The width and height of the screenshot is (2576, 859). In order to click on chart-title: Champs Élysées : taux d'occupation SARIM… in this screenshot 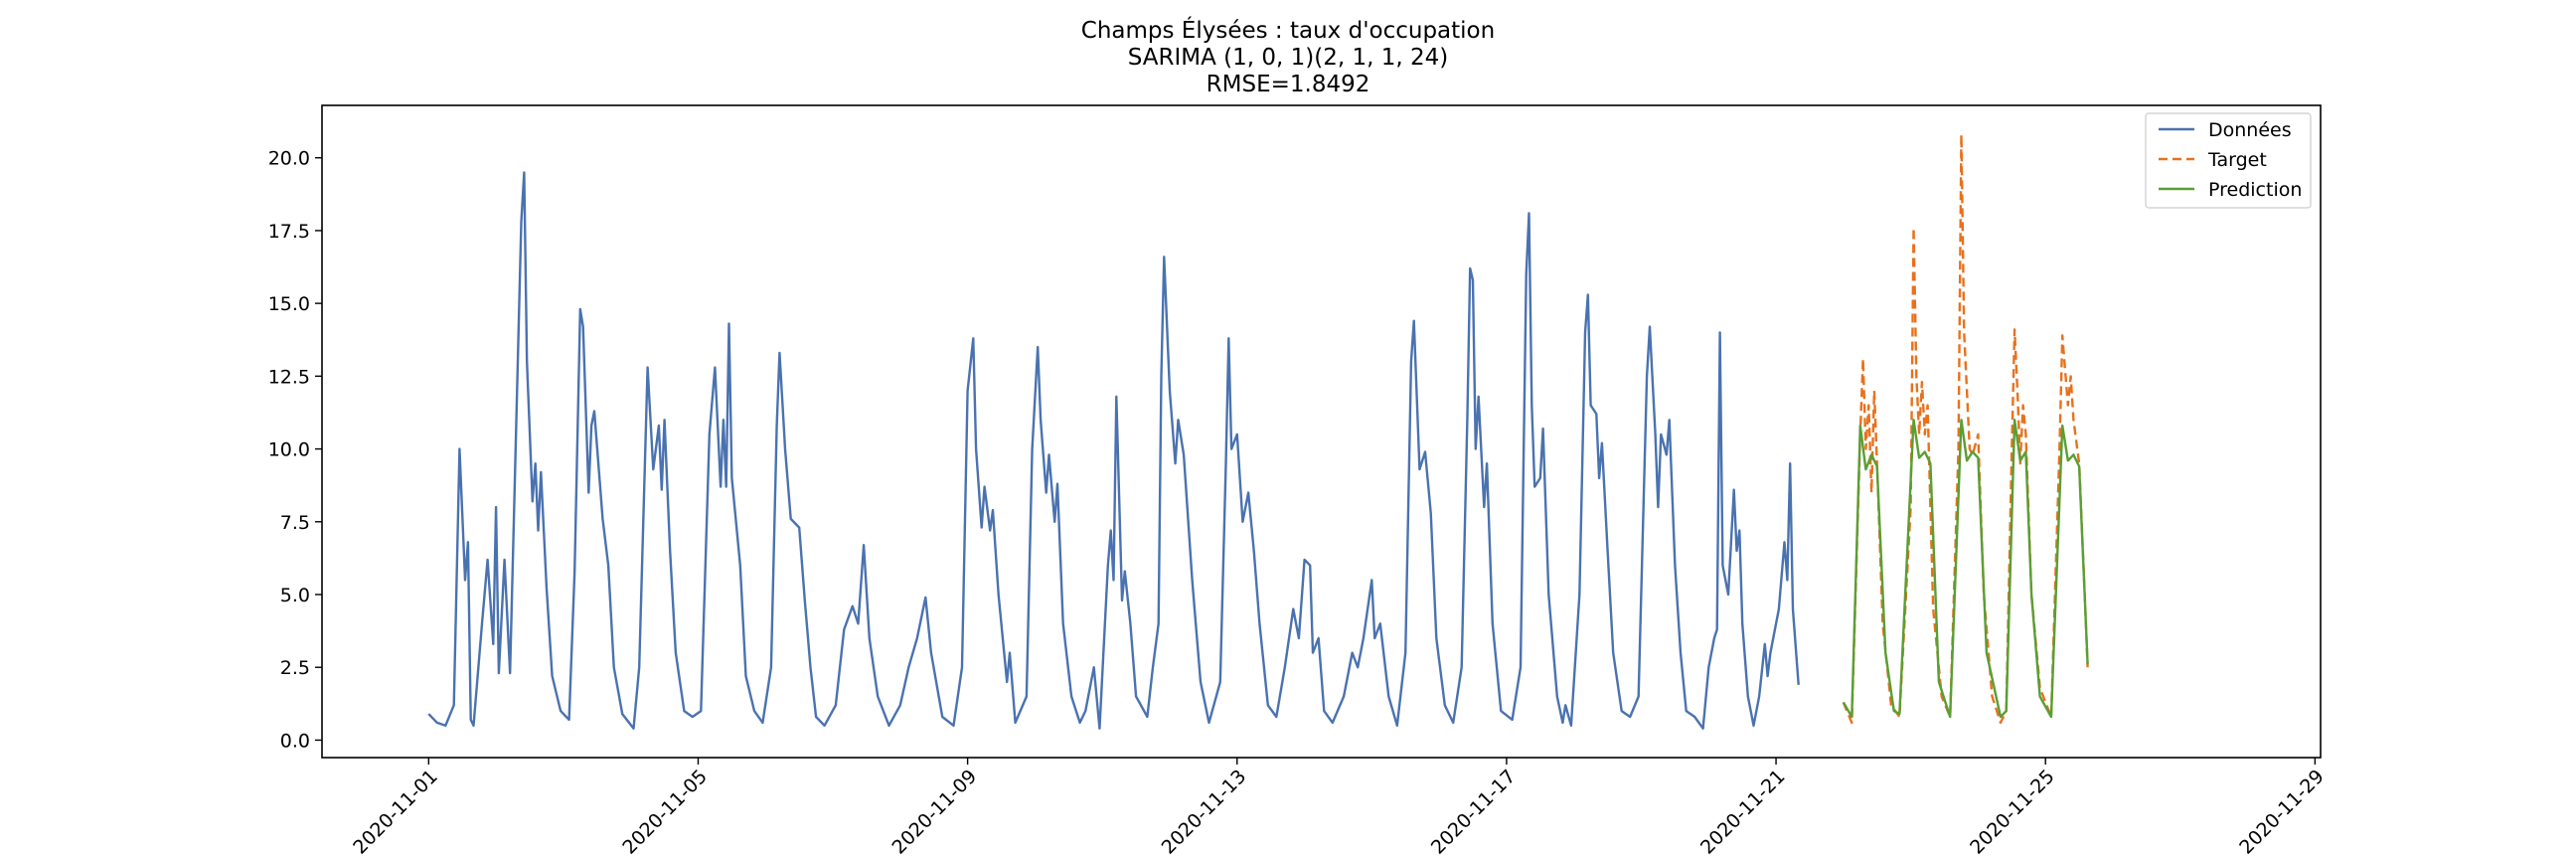, I will do `click(1288, 56)`.